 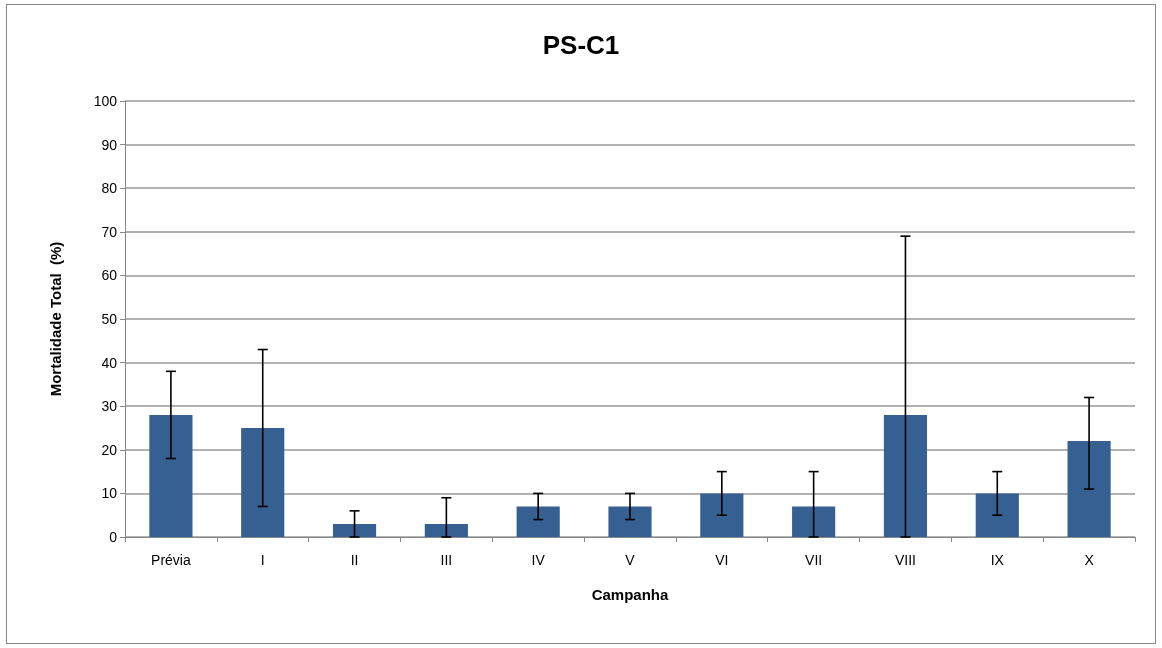 What do you see at coordinates (722, 560) in the screenshot?
I see `x-tick-label: VI` at bounding box center [722, 560].